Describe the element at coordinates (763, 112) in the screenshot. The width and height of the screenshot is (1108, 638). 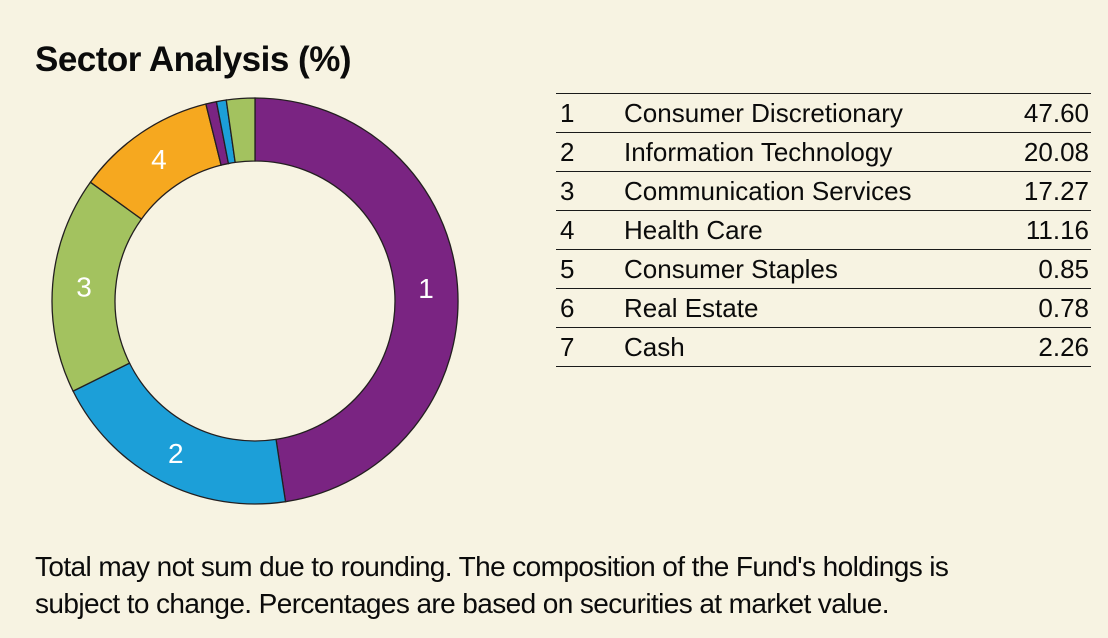
I see `sector-name: Consumer Discretionary` at that location.